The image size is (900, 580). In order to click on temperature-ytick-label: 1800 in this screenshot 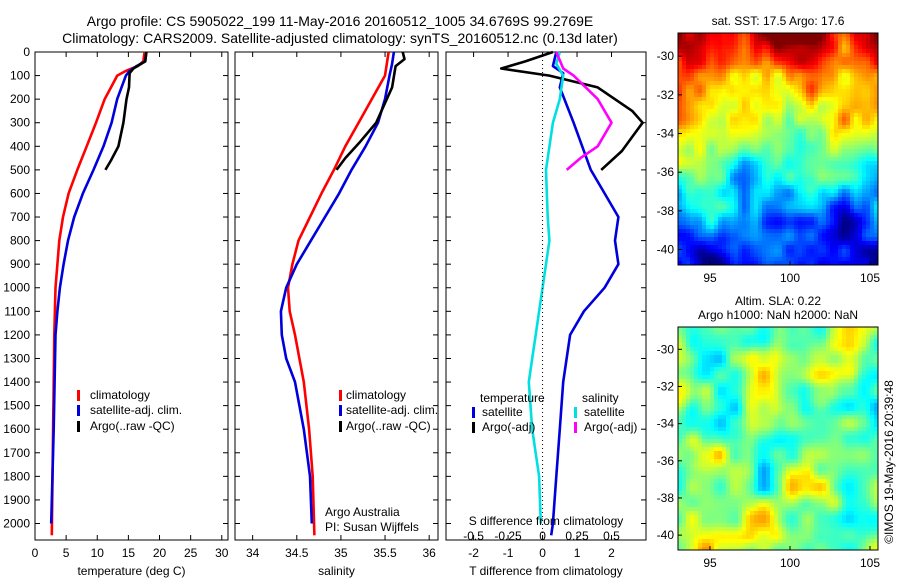, I will do `click(16, 476)`.